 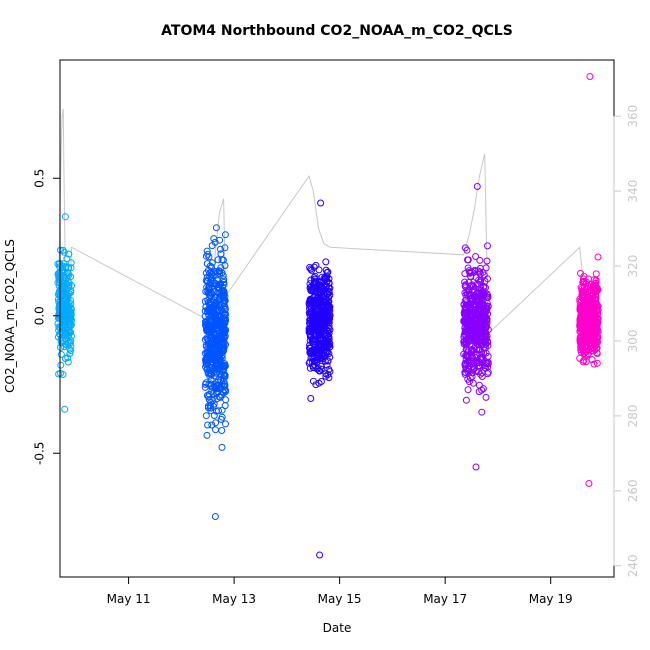 I want to click on y-axis-right: 240 260 280 300 320 340 360, so click(x=626, y=341).